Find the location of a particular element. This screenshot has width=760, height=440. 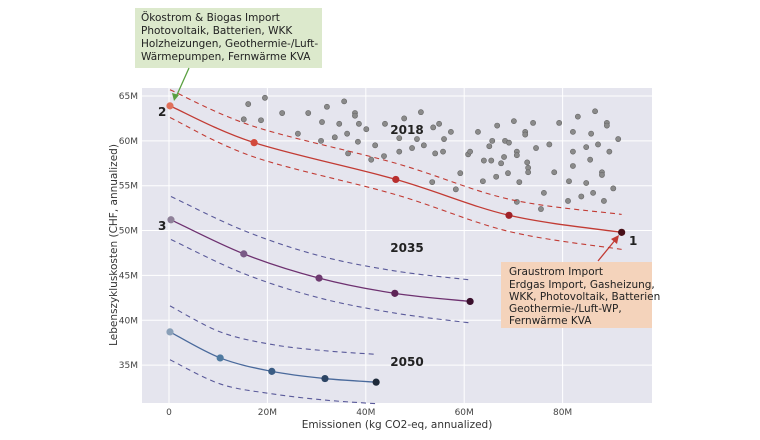

point-label-2: 2 is located at coordinates (162, 112).